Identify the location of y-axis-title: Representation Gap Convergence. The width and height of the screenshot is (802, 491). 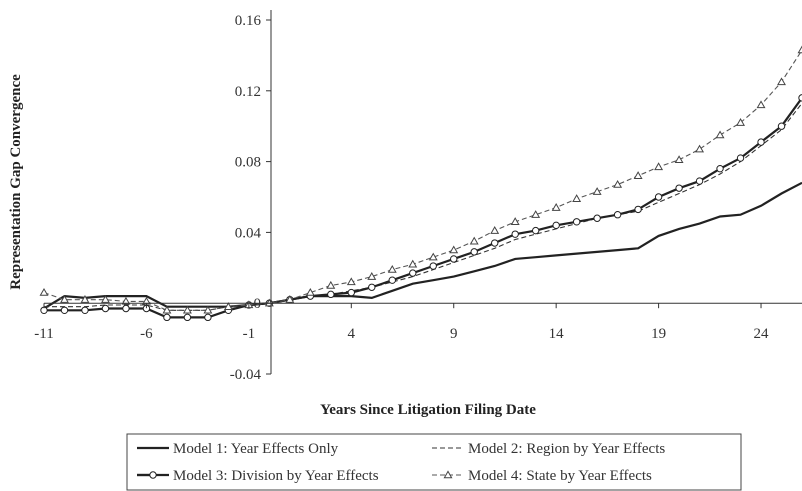
(16, 182).